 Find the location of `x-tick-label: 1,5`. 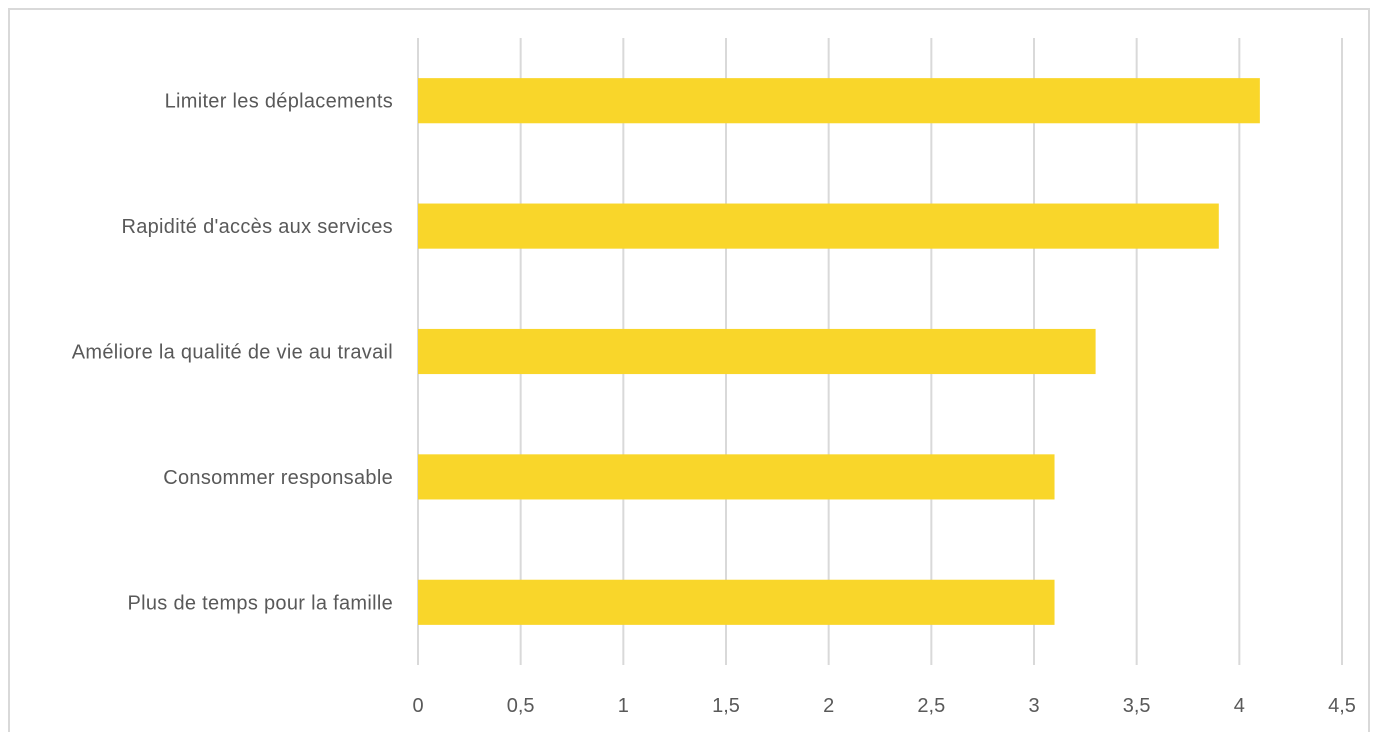

x-tick-label: 1,5 is located at coordinates (726, 706).